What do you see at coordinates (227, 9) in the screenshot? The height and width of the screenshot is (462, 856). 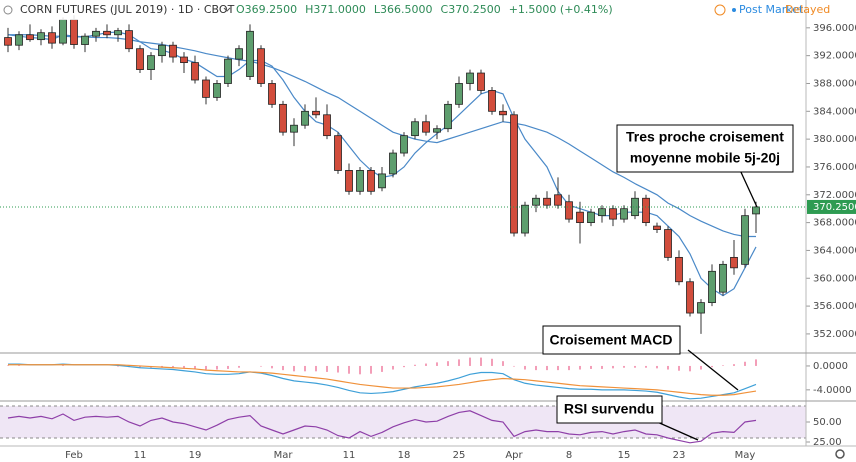 I see `dropdown-caret` at bounding box center [227, 9].